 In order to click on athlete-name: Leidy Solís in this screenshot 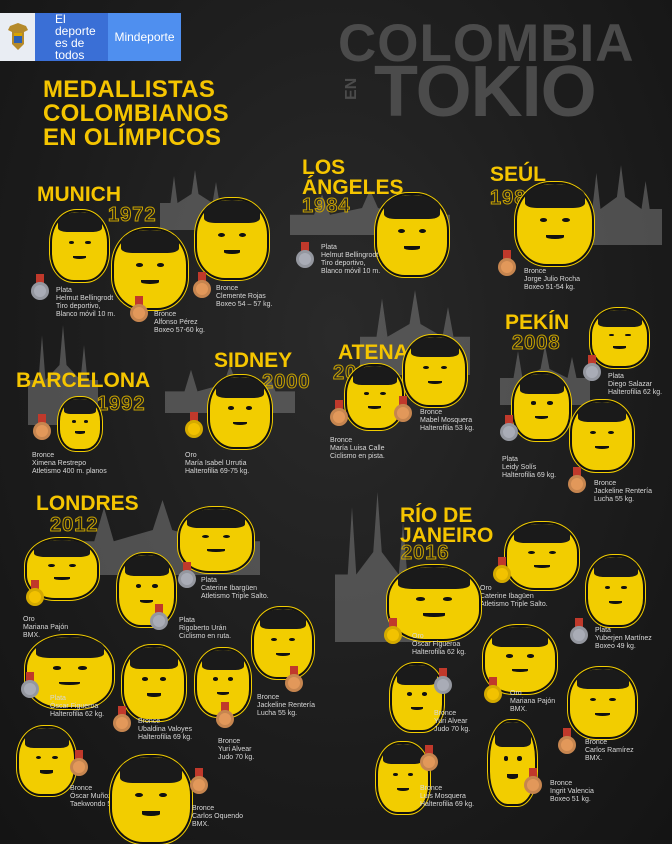, I will do `click(519, 467)`.